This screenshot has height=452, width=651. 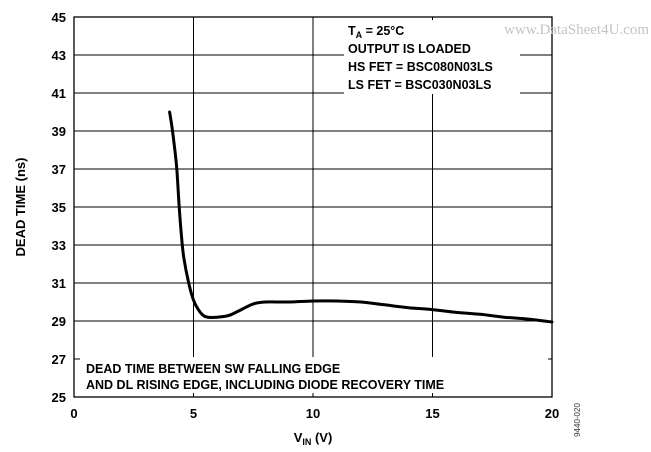 What do you see at coordinates (576, 30) in the screenshot?
I see `watermark: www.DataSheet4U.com` at bounding box center [576, 30].